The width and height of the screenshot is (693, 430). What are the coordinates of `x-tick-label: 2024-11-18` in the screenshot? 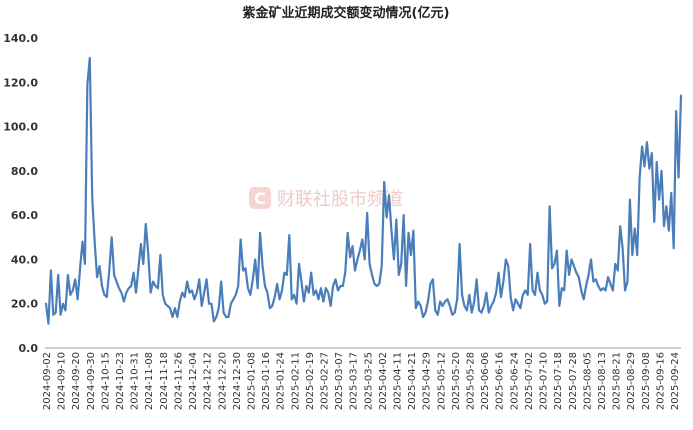 It's located at (164, 381).